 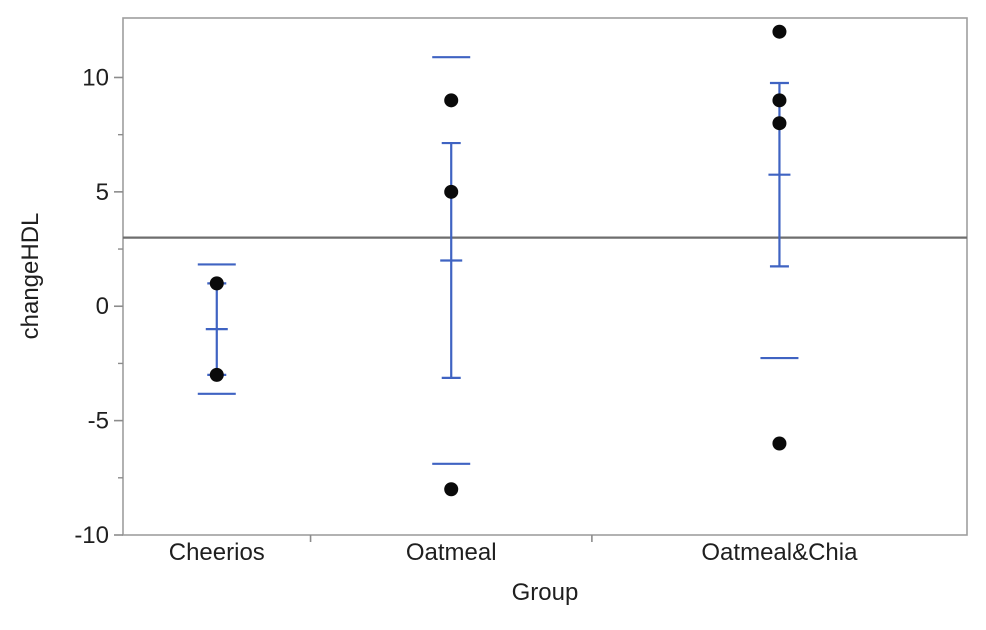 I want to click on x-axis-title: Group, so click(x=545, y=592).